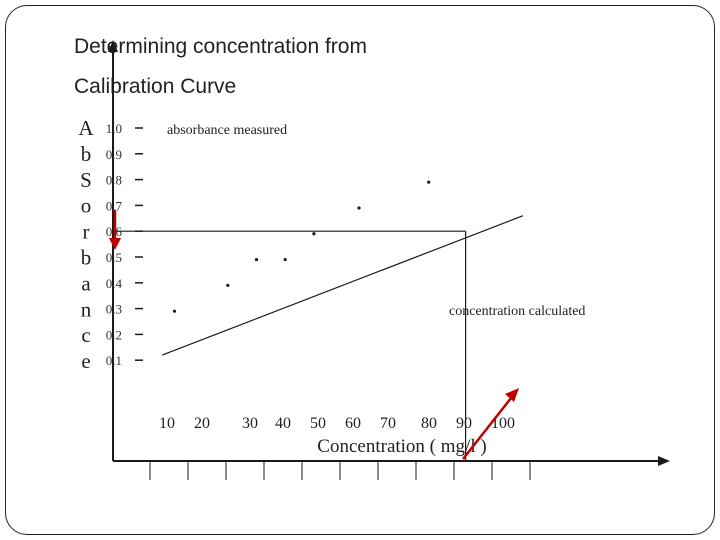  What do you see at coordinates (114, 283) in the screenshot?
I see `y-tick-label: 0.4` at bounding box center [114, 283].